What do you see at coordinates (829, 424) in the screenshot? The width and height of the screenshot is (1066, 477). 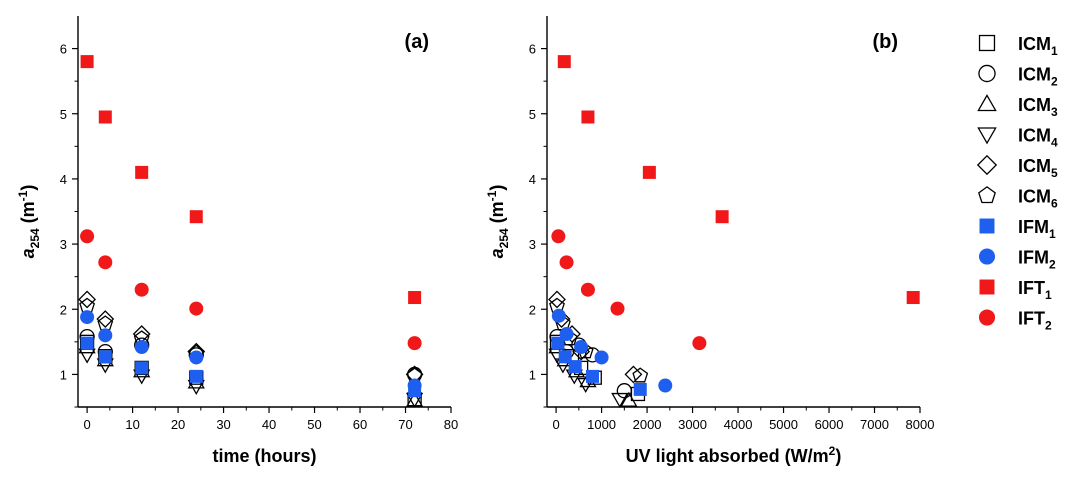 I see `x-tick-label: 6000` at bounding box center [829, 424].